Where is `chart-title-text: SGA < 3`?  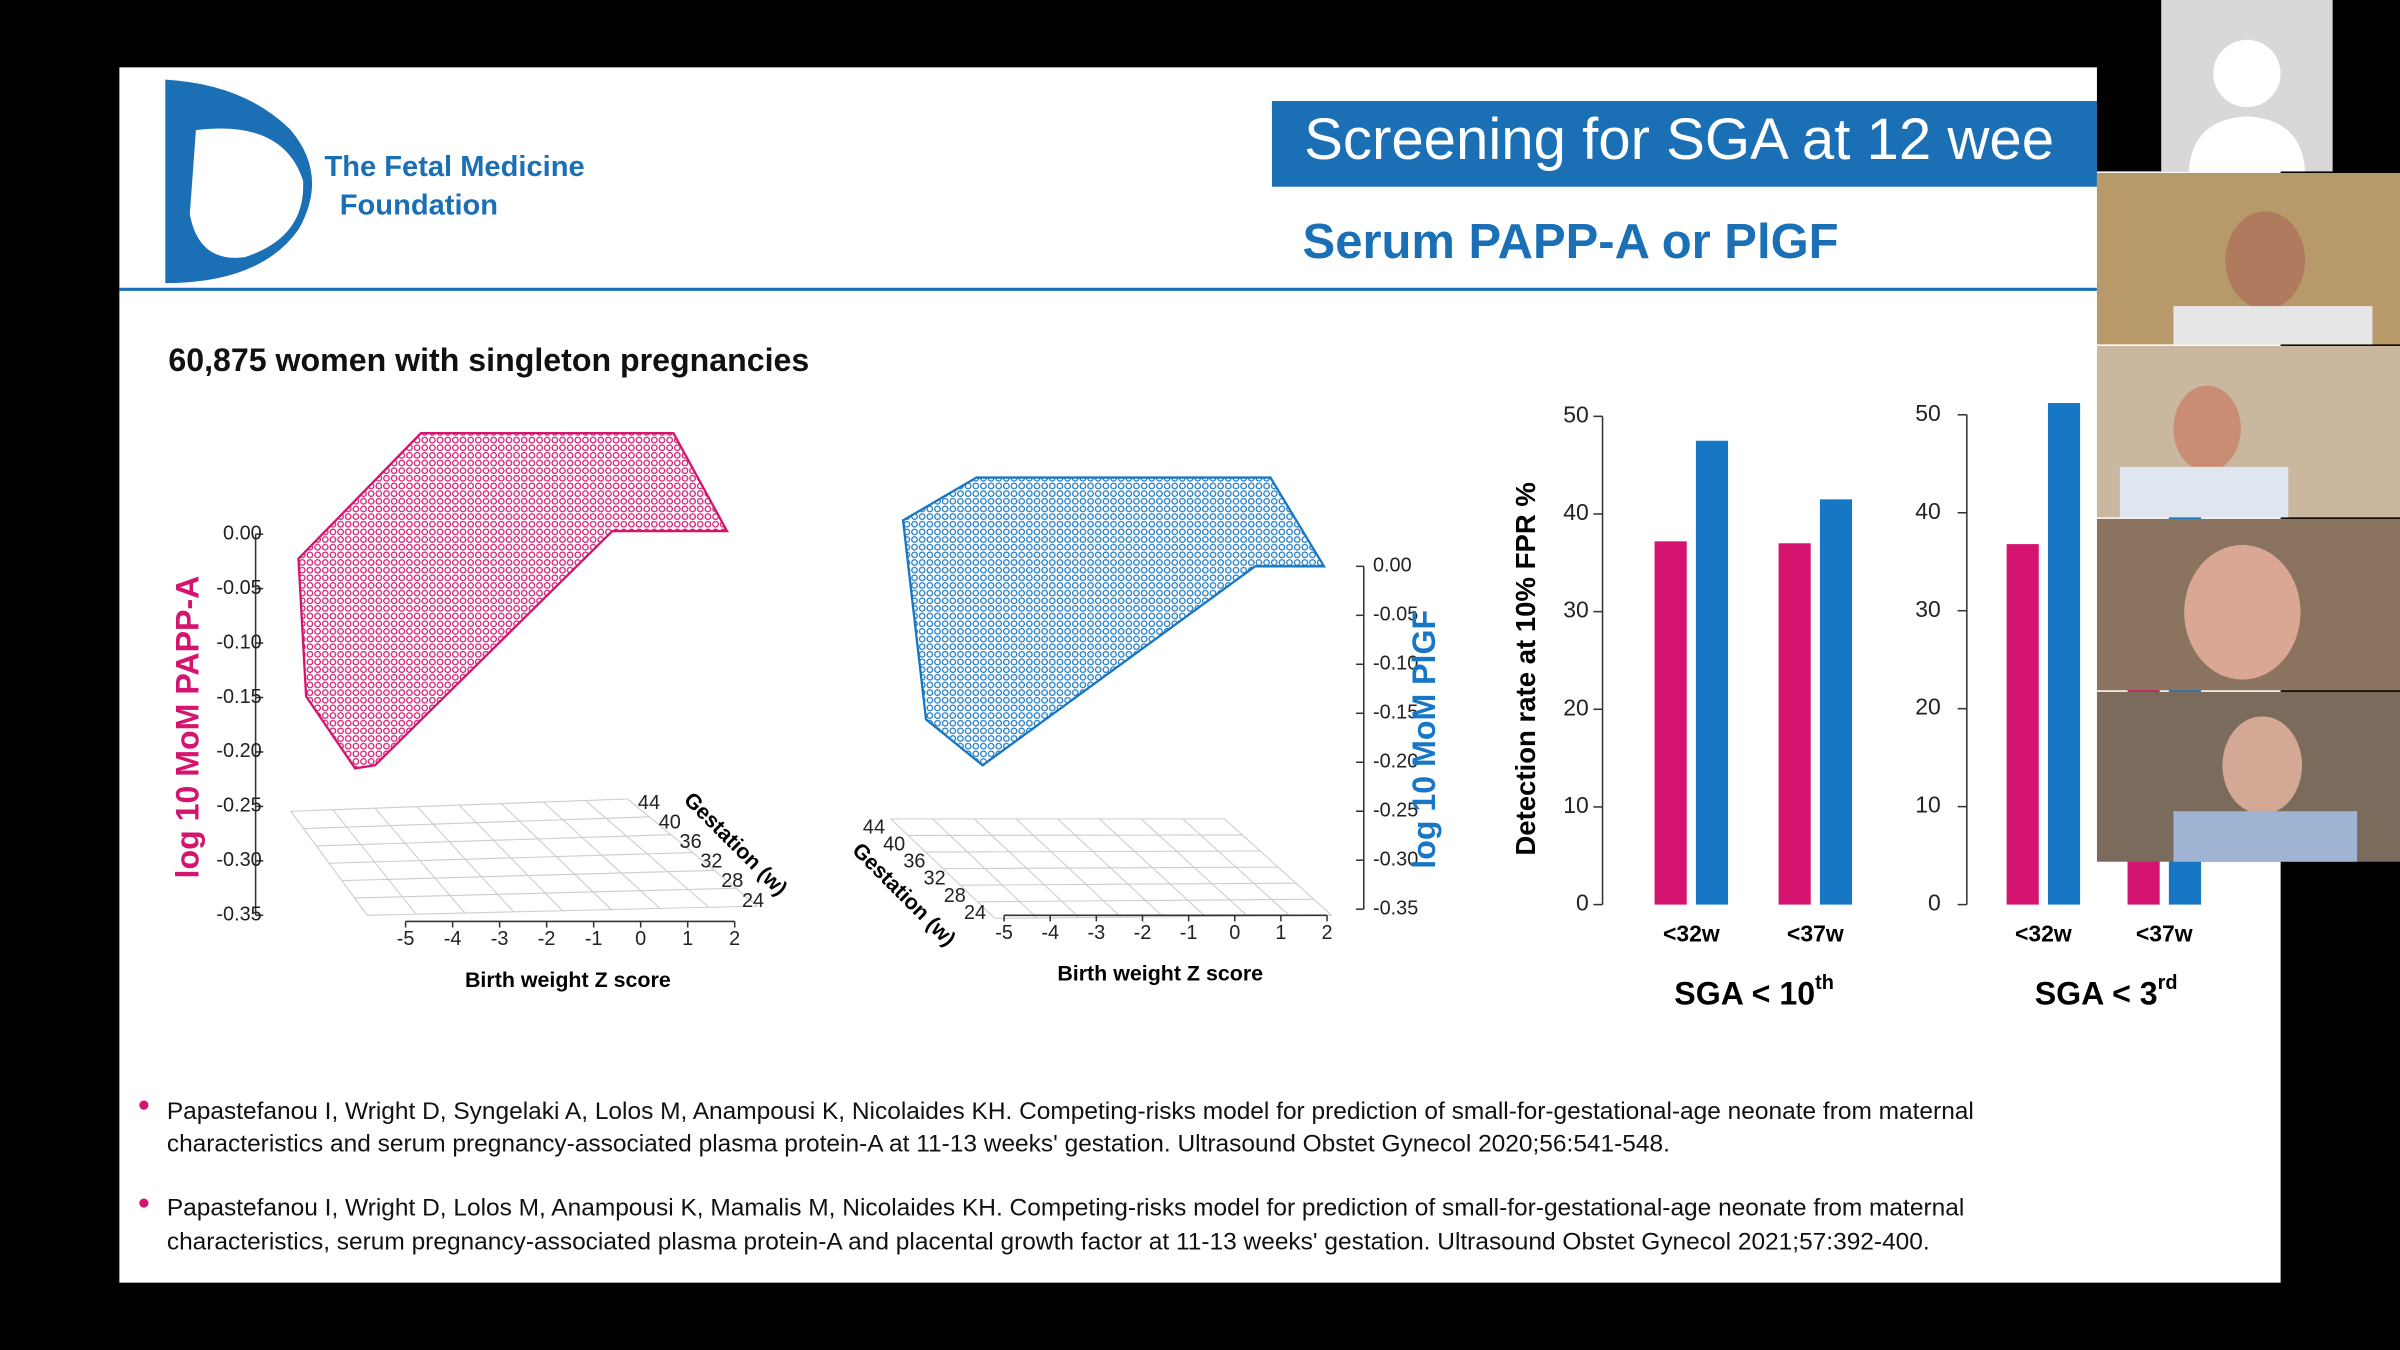
chart-title-text: SGA < 3 is located at coordinates (2096, 994).